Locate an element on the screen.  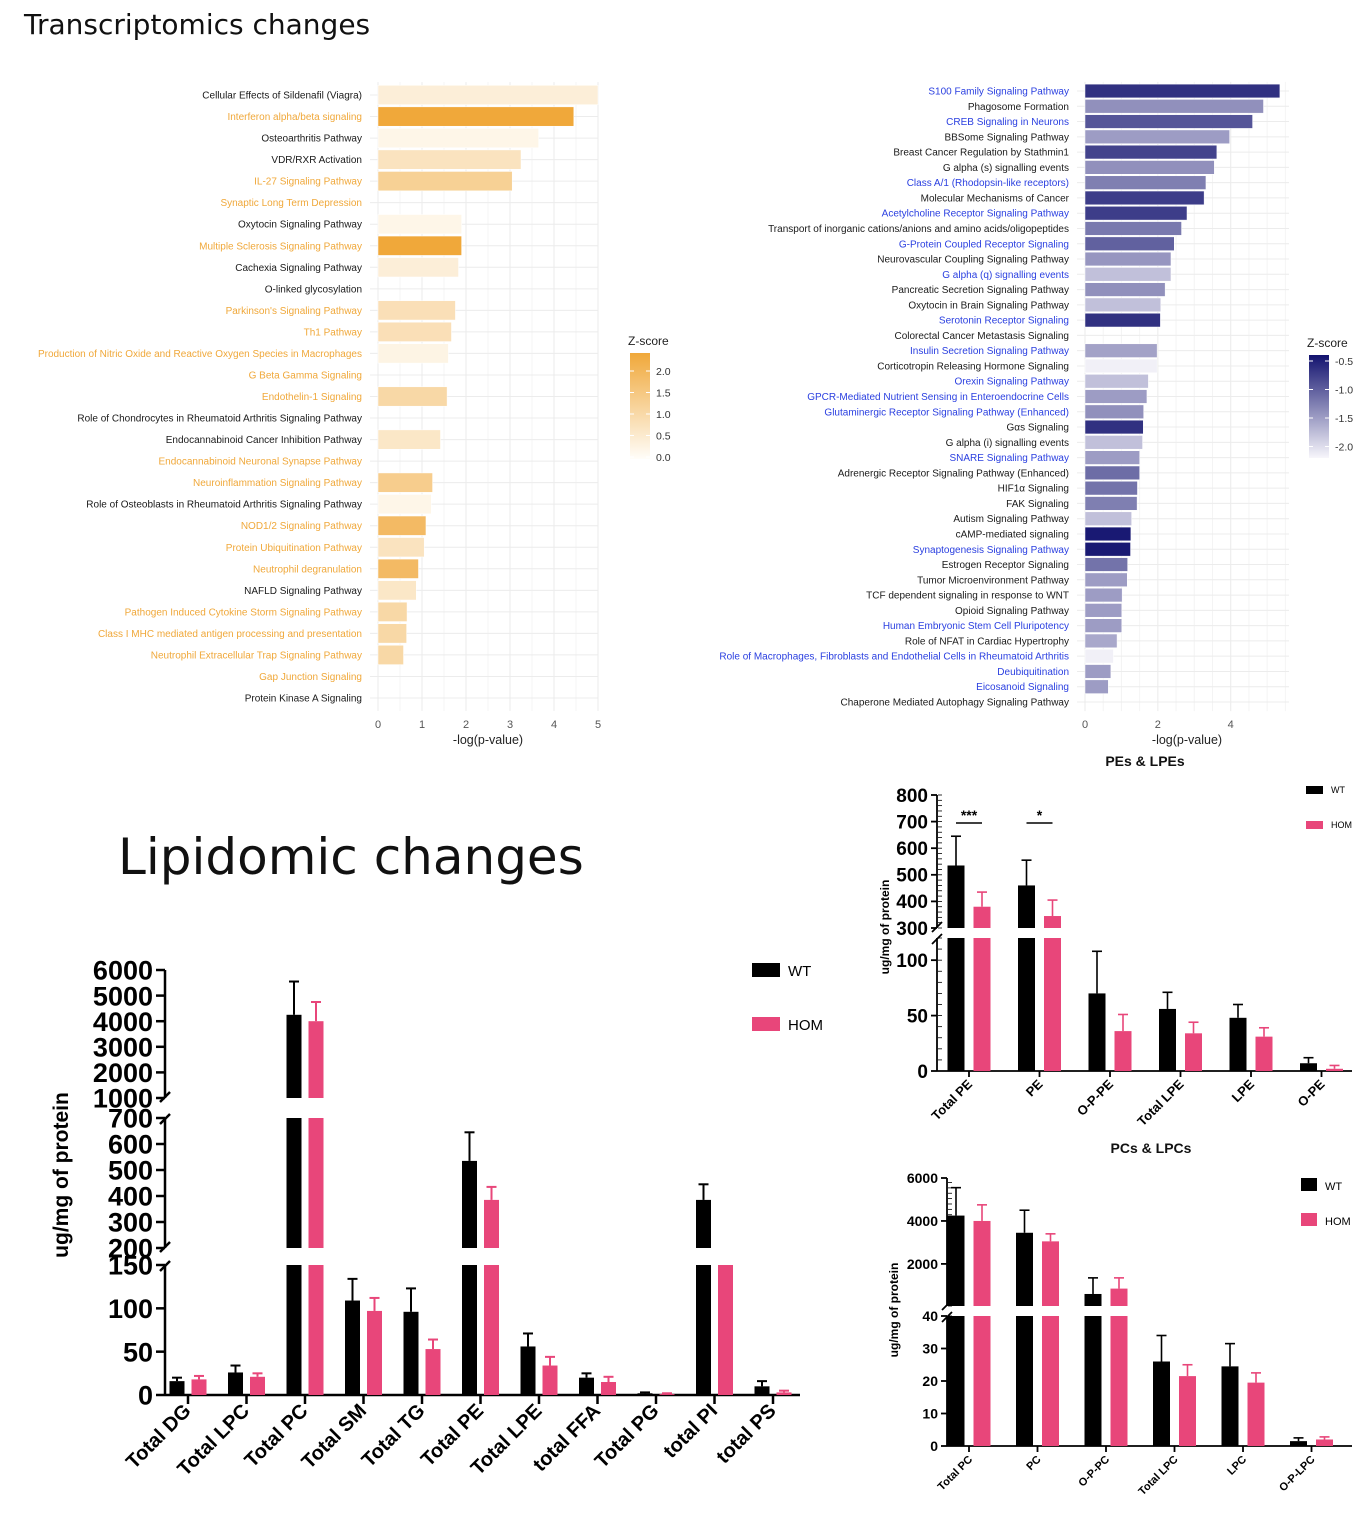
x-tick-label: Total SM is located at coordinates (334, 1436).